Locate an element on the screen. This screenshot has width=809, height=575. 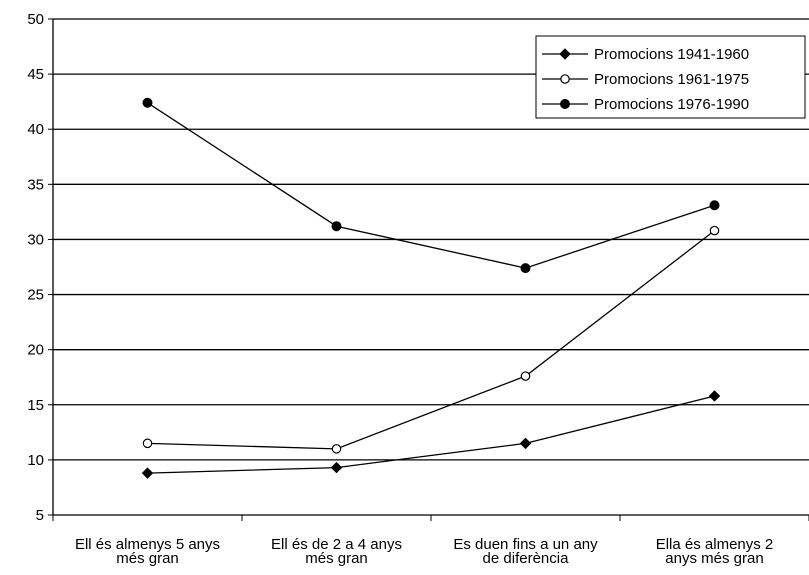
y-tick-label: 35 is located at coordinates (35, 184).